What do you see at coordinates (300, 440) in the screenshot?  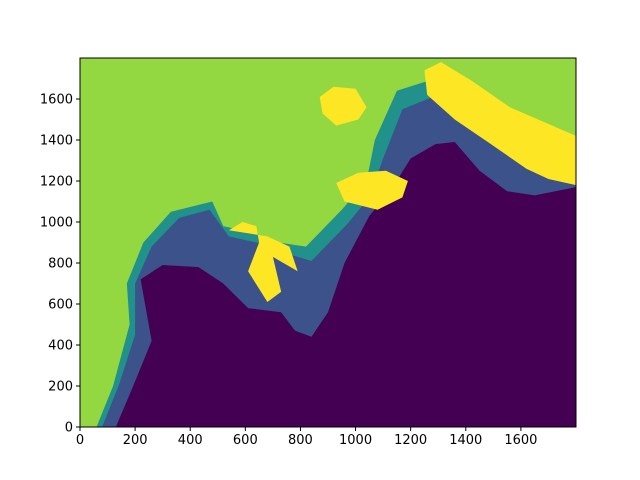 I see `x-tick-label: 800` at bounding box center [300, 440].